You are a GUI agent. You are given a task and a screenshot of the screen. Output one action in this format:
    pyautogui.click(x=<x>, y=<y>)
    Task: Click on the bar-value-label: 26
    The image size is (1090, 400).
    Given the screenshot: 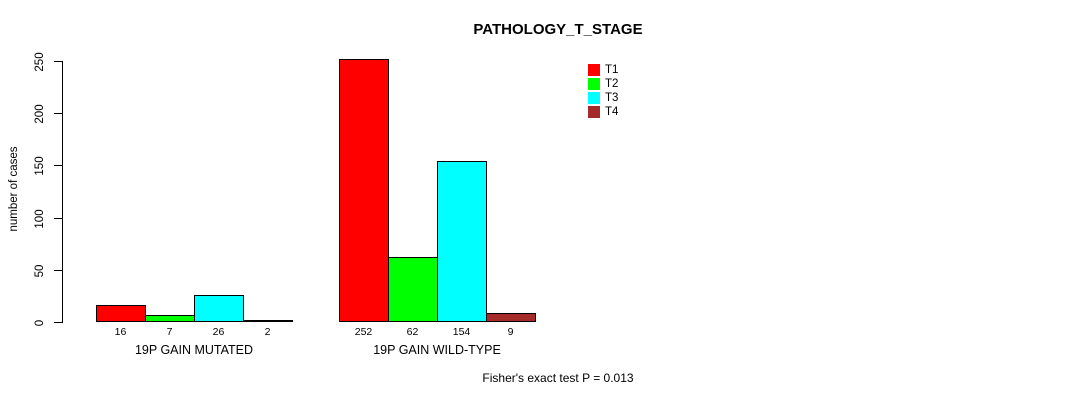 What is the action you would take?
    pyautogui.click(x=218, y=332)
    